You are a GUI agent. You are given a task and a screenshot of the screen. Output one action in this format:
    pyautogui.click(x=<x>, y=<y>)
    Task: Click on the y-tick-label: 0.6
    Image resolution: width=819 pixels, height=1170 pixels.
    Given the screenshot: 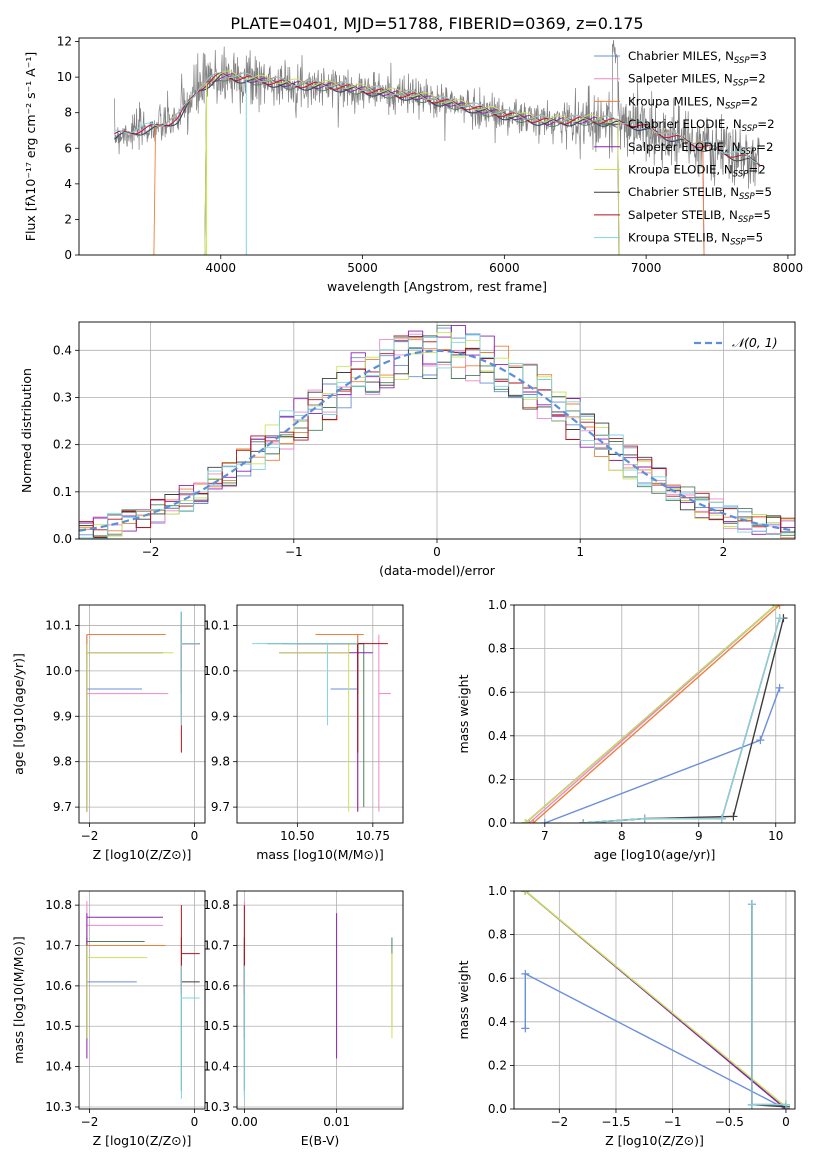 What is the action you would take?
    pyautogui.click(x=497, y=978)
    